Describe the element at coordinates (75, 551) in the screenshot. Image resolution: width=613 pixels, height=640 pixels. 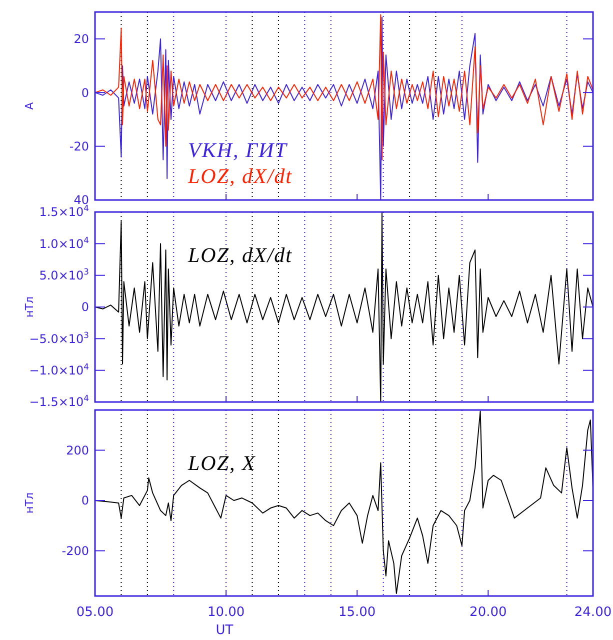
I see `y-tick-label: -200` at that location.